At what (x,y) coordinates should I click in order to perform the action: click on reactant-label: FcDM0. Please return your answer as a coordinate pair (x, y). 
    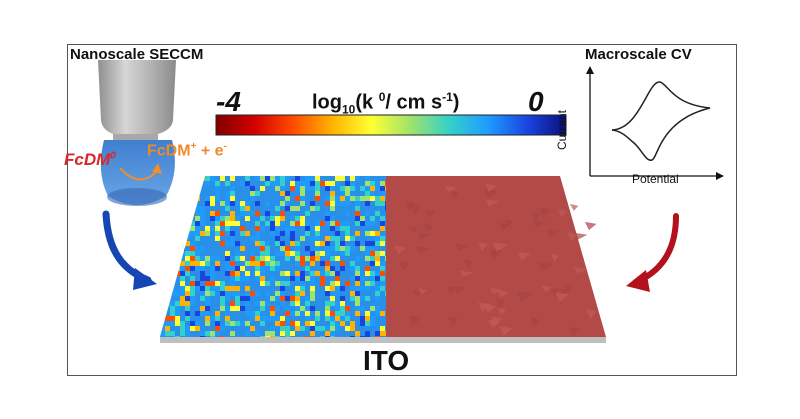
    Looking at the image, I should click on (90, 160).